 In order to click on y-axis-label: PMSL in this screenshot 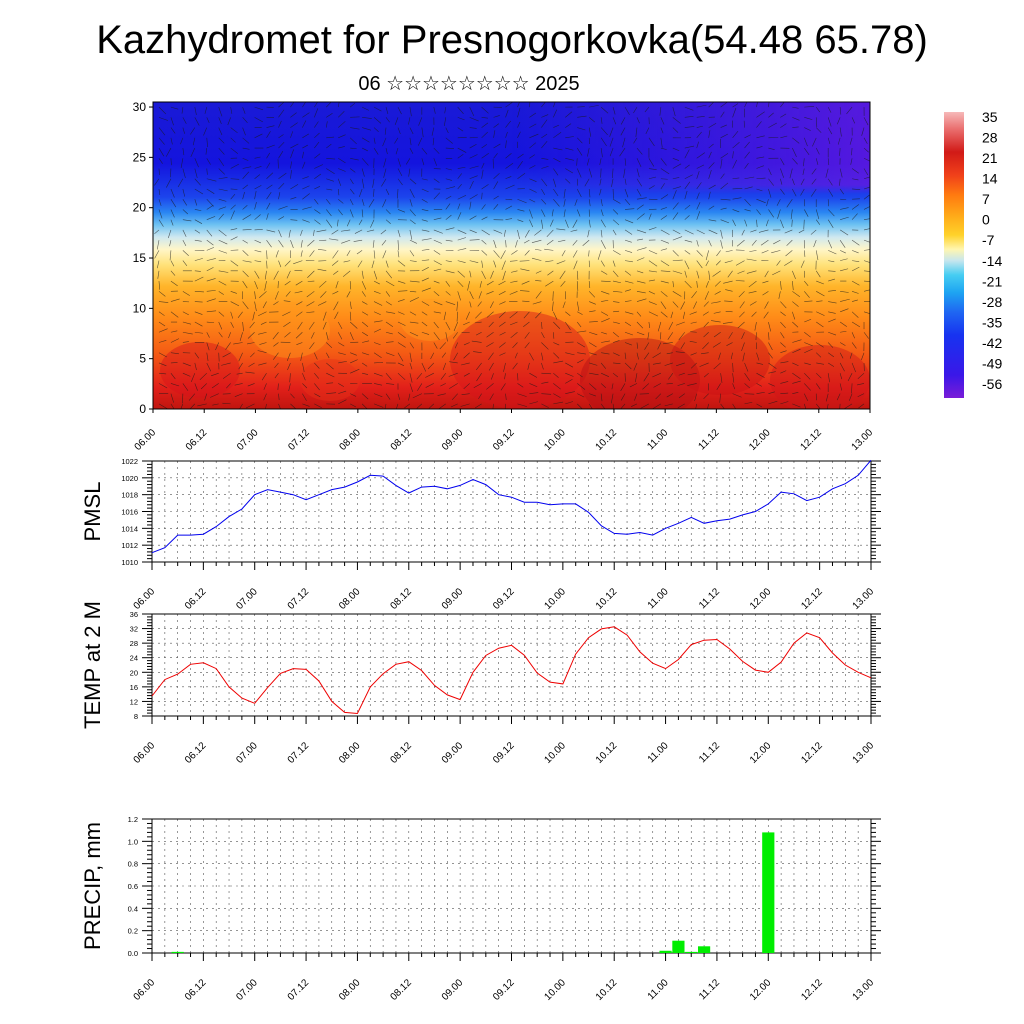, I will do `click(92, 512)`.